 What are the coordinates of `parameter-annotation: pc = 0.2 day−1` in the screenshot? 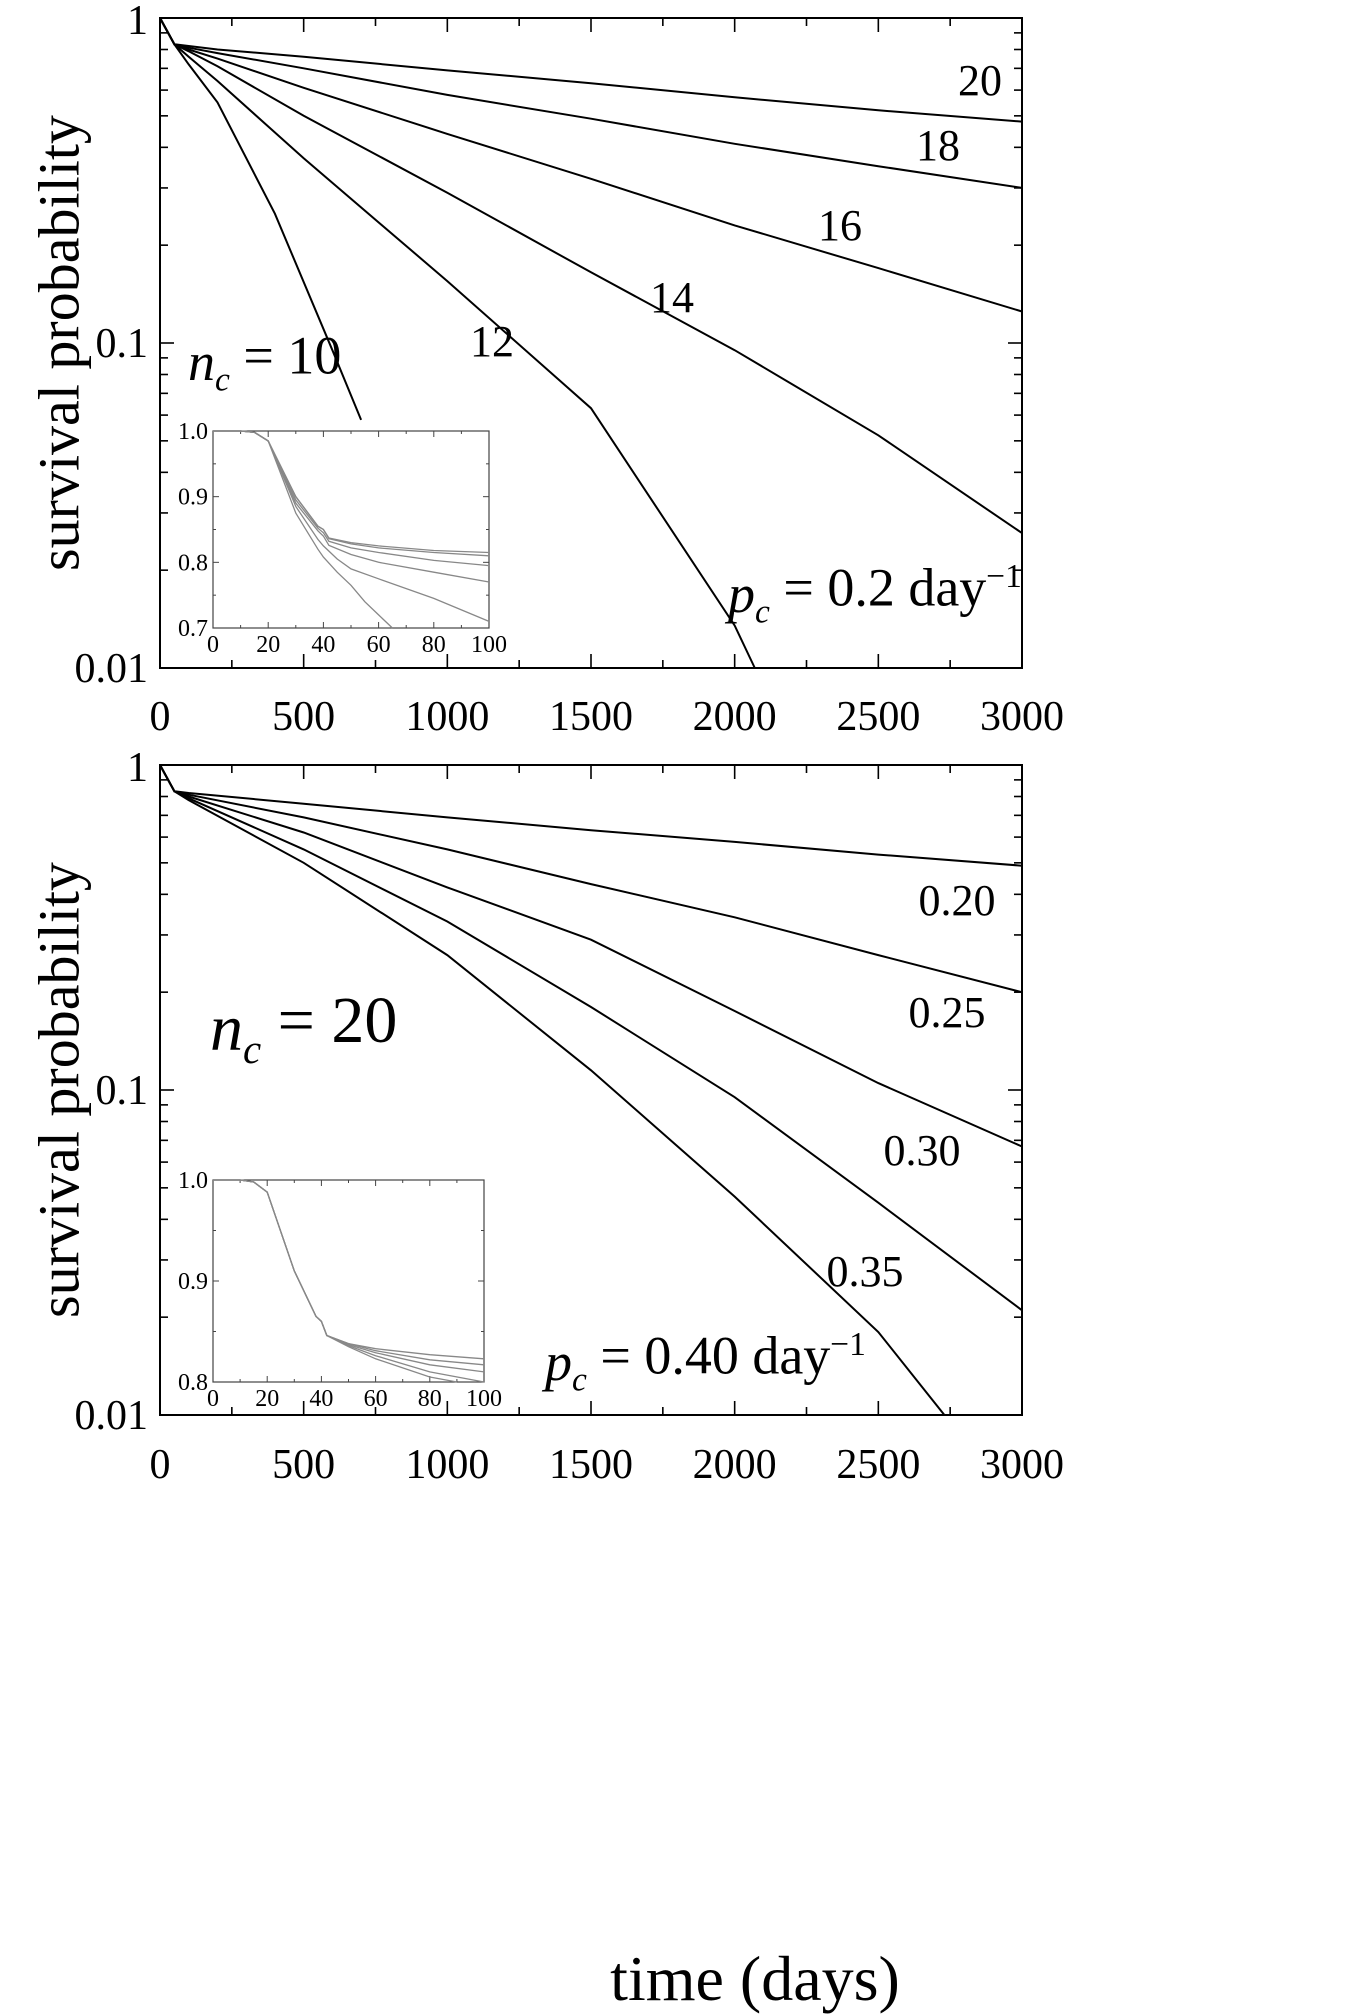 It's located at (873, 593).